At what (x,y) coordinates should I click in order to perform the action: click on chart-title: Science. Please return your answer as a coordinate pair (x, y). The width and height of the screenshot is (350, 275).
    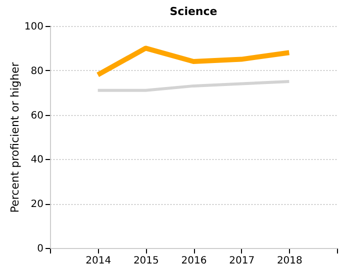
    Looking at the image, I should click on (194, 11).